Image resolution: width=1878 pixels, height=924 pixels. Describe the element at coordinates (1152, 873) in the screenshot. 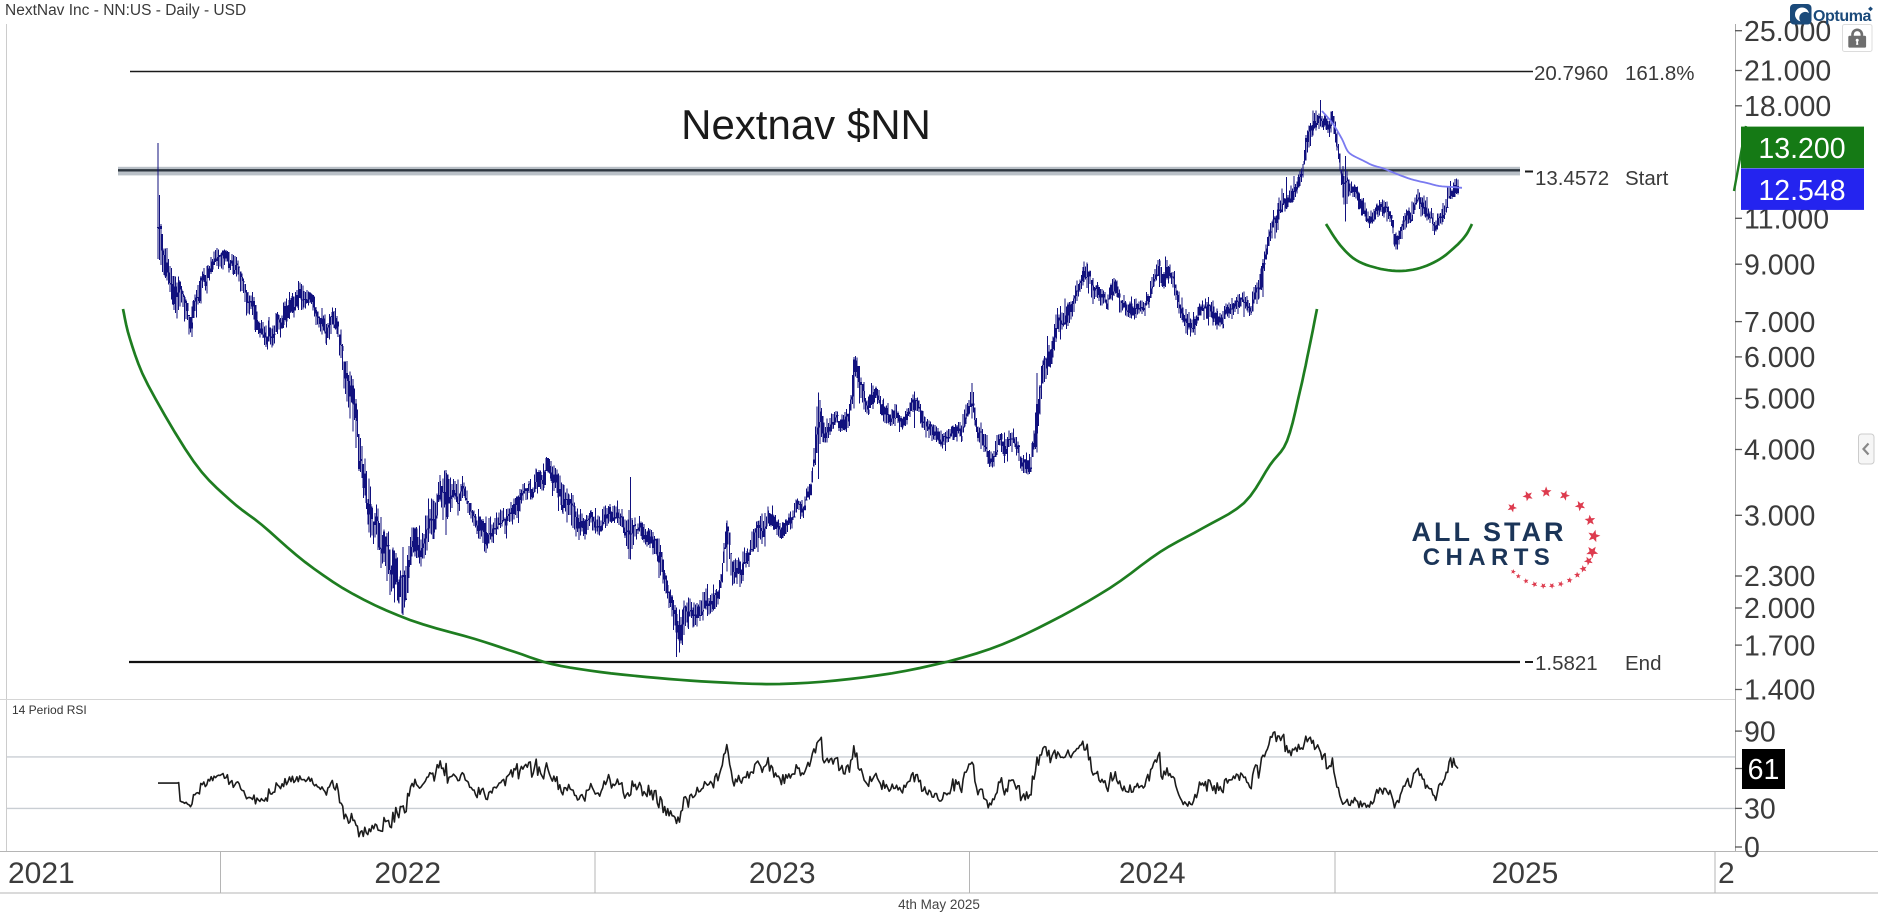

I see `svg-text: 2024` at that location.